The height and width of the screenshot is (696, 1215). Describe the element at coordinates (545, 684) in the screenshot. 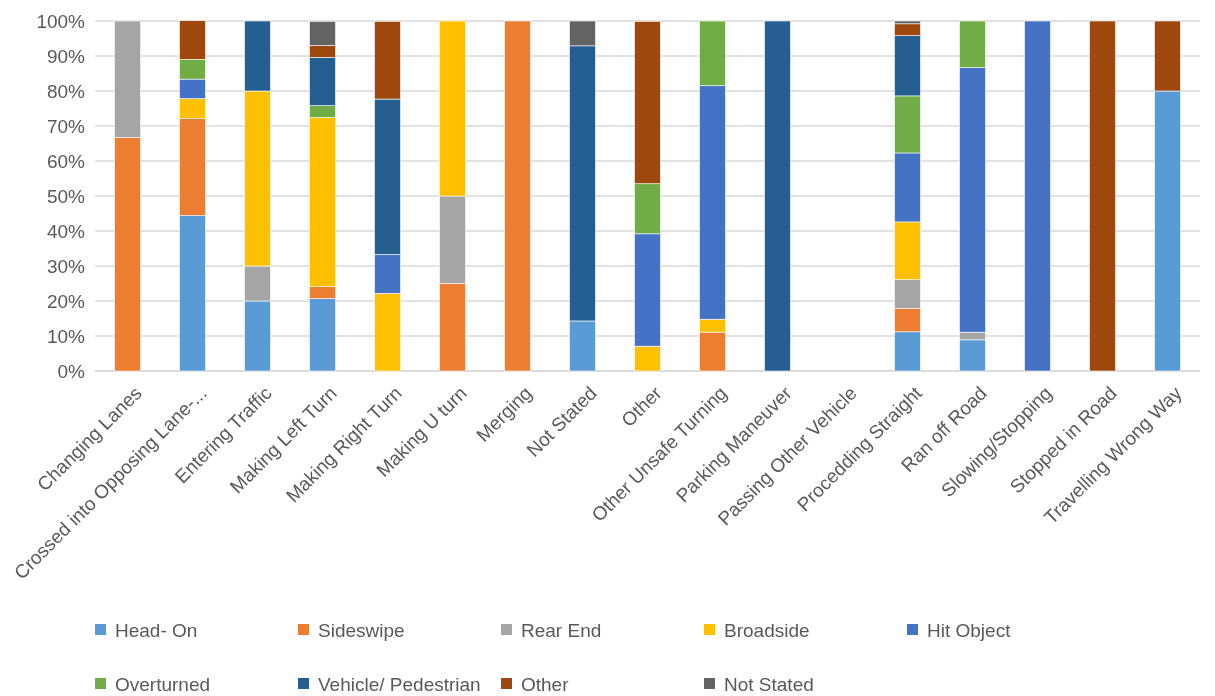

I see `legend-label: Other` at that location.